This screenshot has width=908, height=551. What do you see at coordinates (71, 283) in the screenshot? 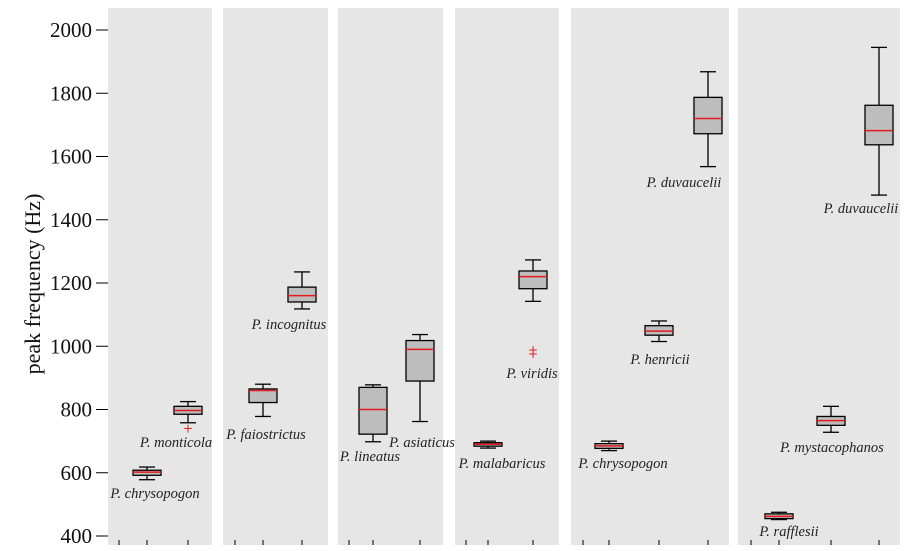
I see `y-tick-label: 1200` at bounding box center [71, 283].